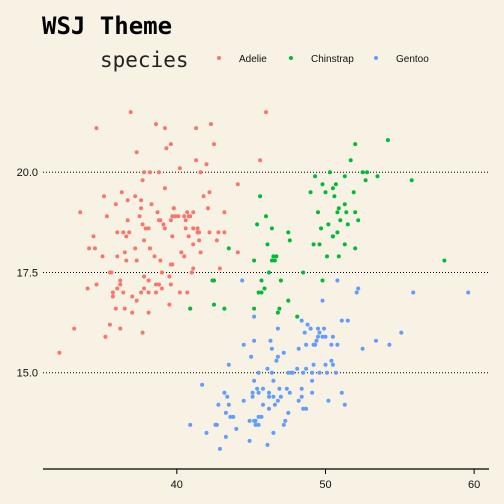  Describe the element at coordinates (401, 59) in the screenshot. I see `legend-item-gentoo: Gentoo` at that location.